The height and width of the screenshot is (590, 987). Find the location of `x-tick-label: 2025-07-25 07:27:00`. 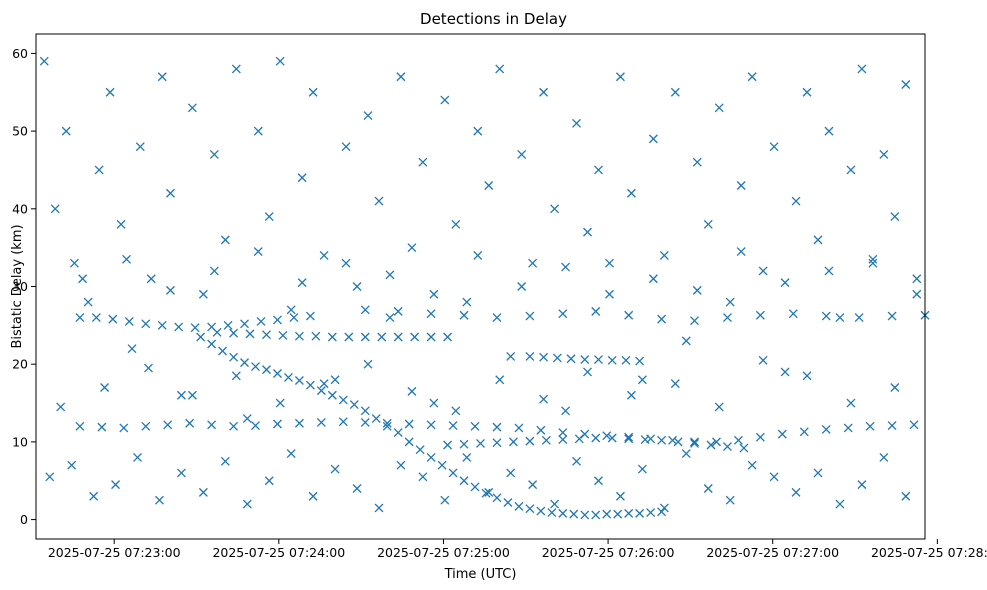

x-tick-label: 2025-07-25 07:27:00 is located at coordinates (772, 552).